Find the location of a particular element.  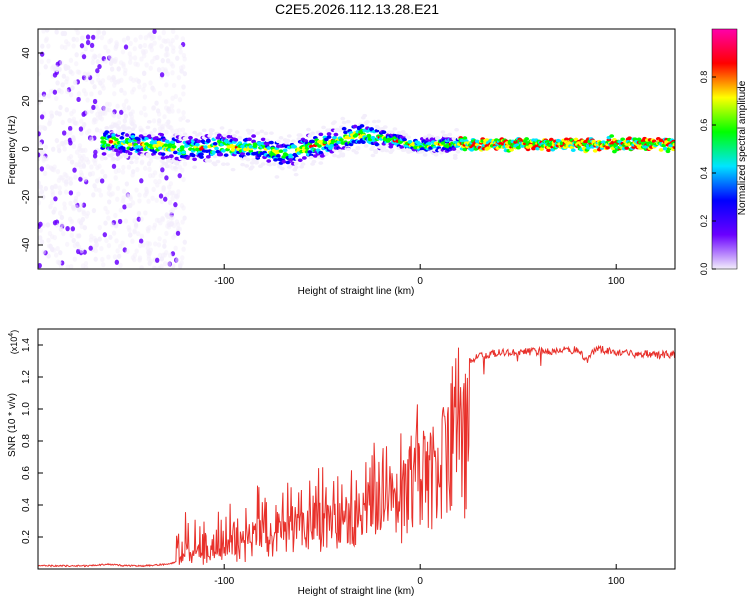

spectrogram-x-label: Height of straight line (km) is located at coordinates (356, 291).